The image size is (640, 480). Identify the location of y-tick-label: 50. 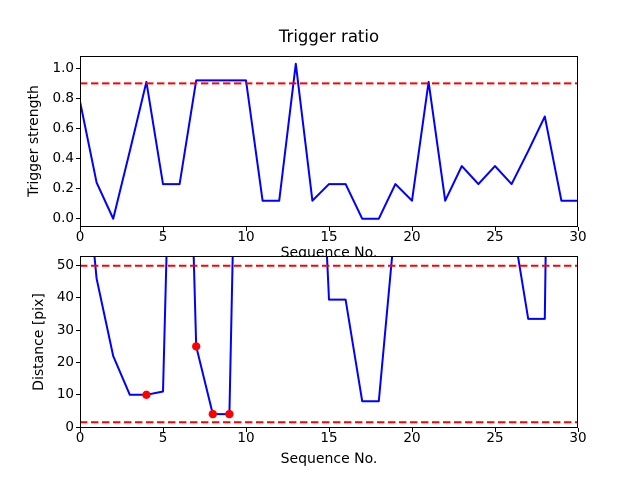
(65, 265).